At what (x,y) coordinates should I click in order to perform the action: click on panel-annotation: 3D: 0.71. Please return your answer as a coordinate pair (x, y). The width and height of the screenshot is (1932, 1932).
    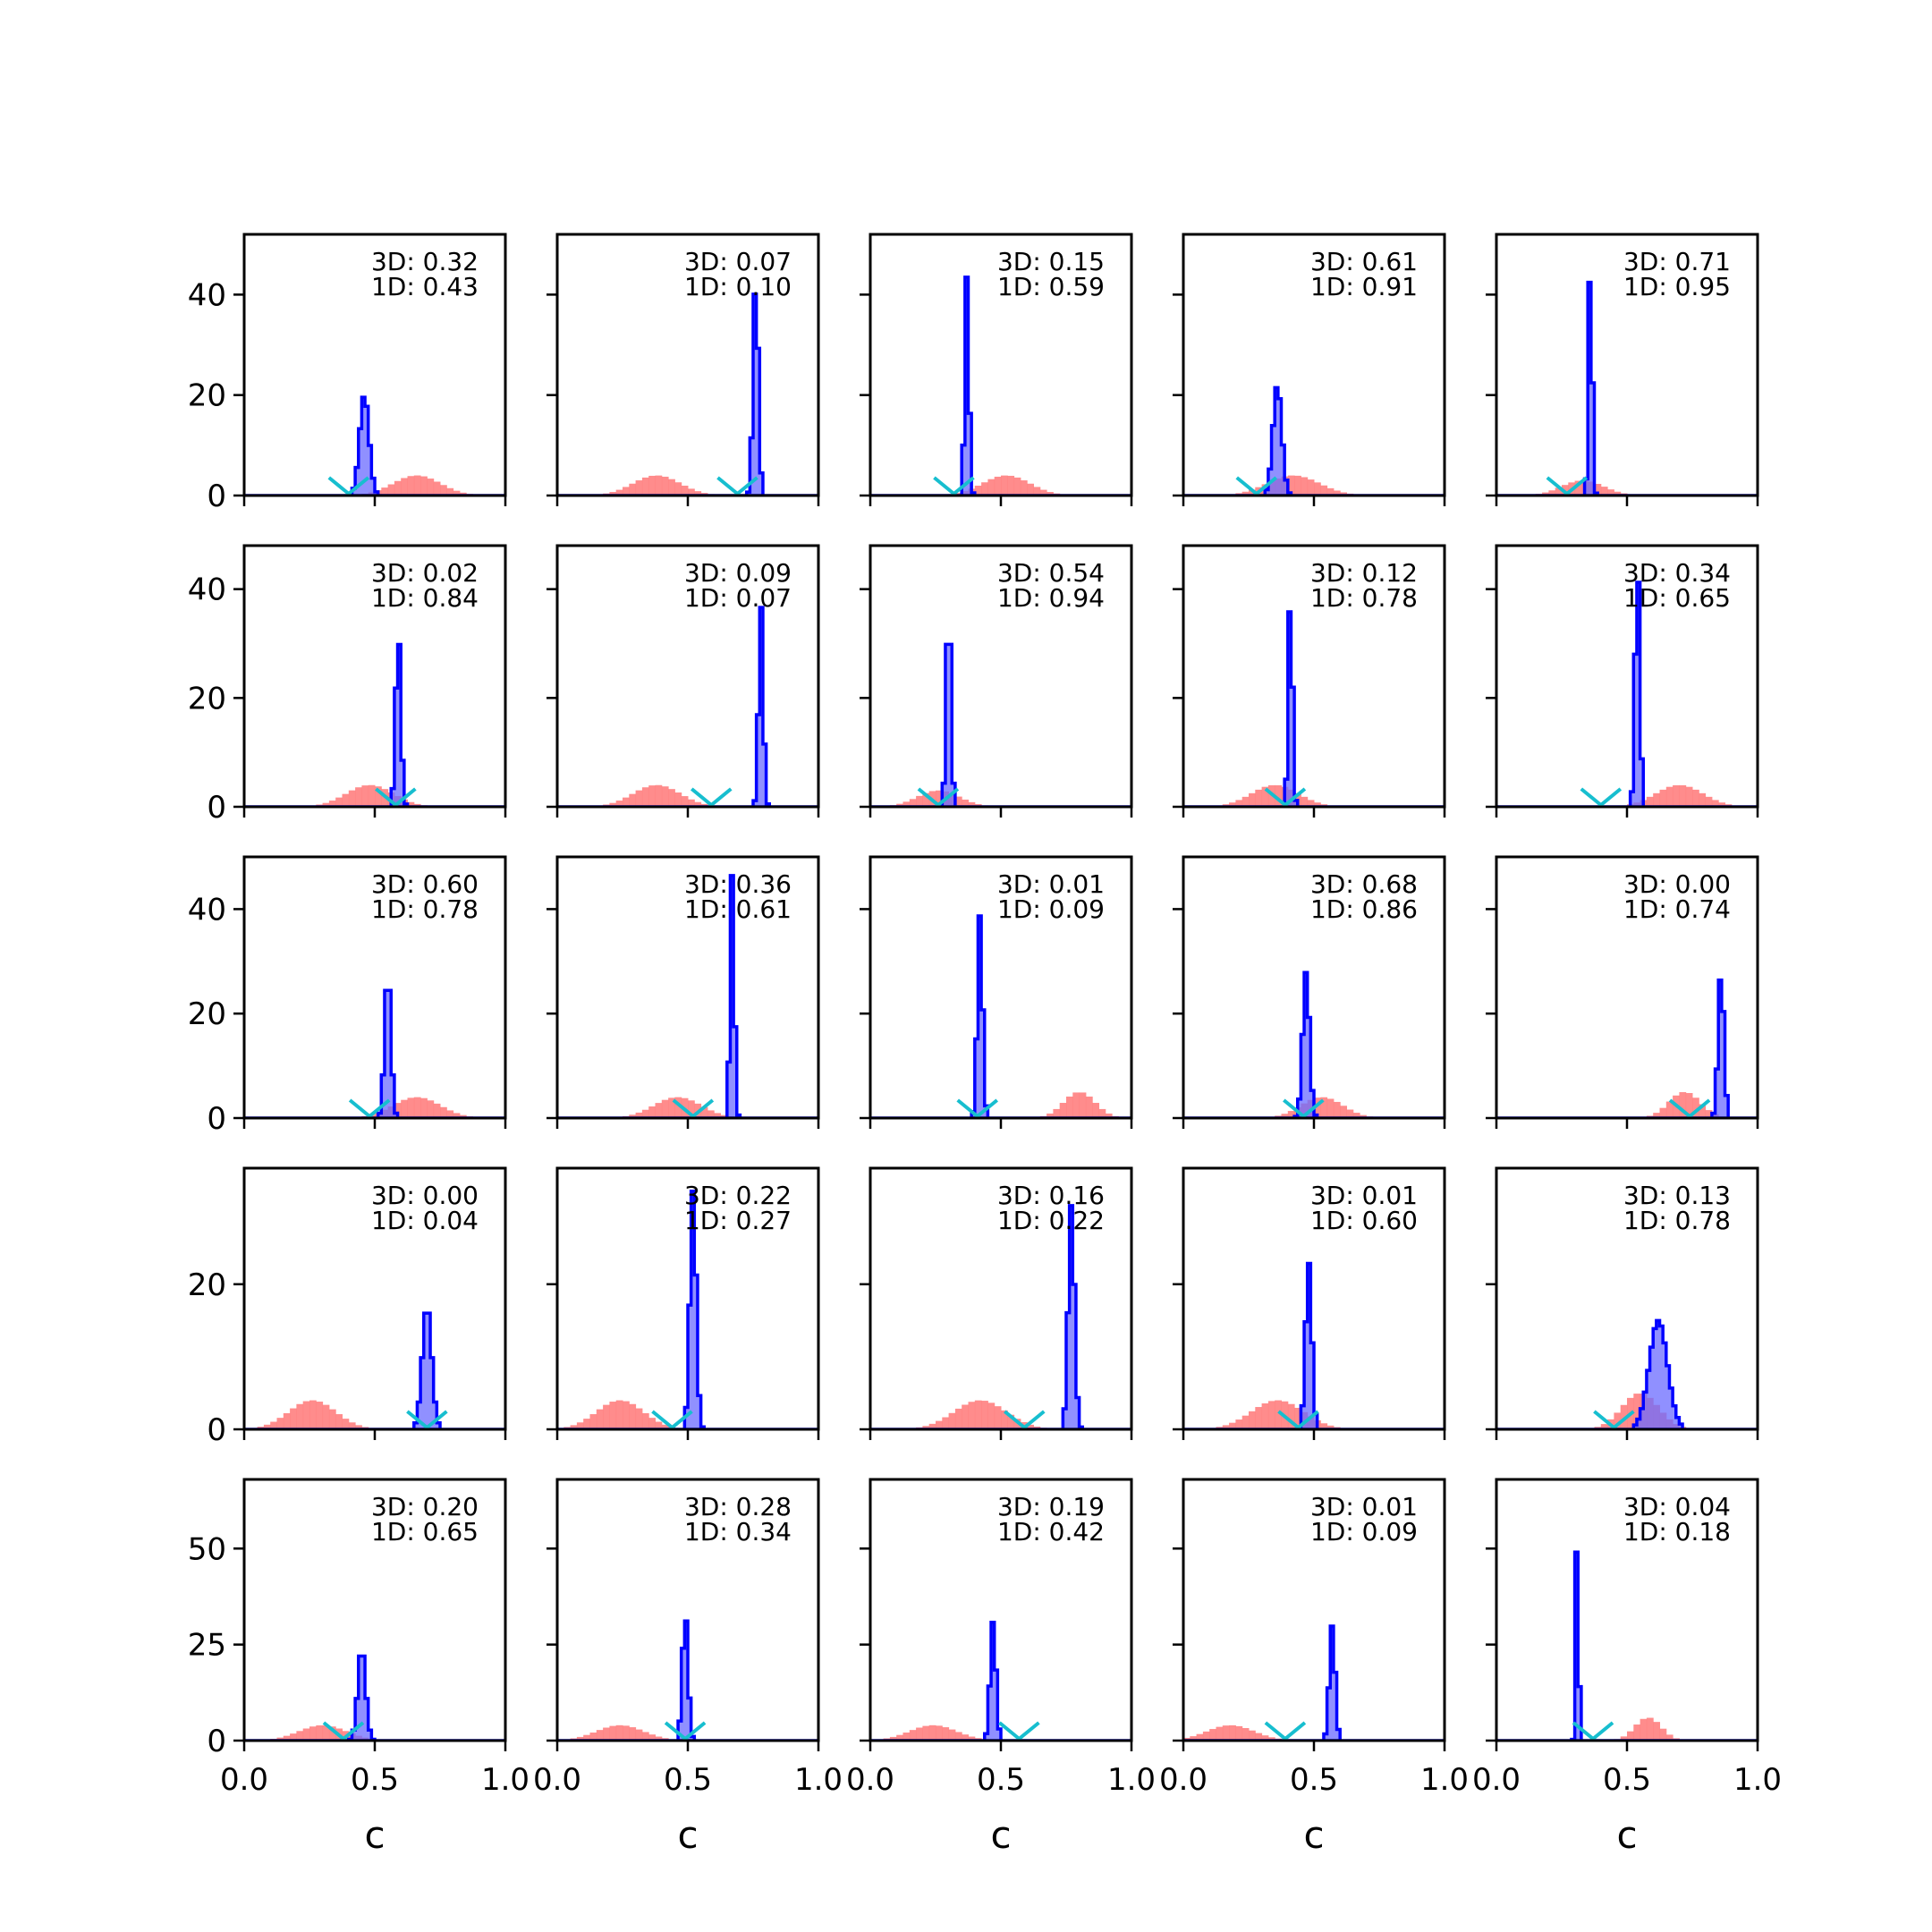
    Looking at the image, I should click on (1677, 261).